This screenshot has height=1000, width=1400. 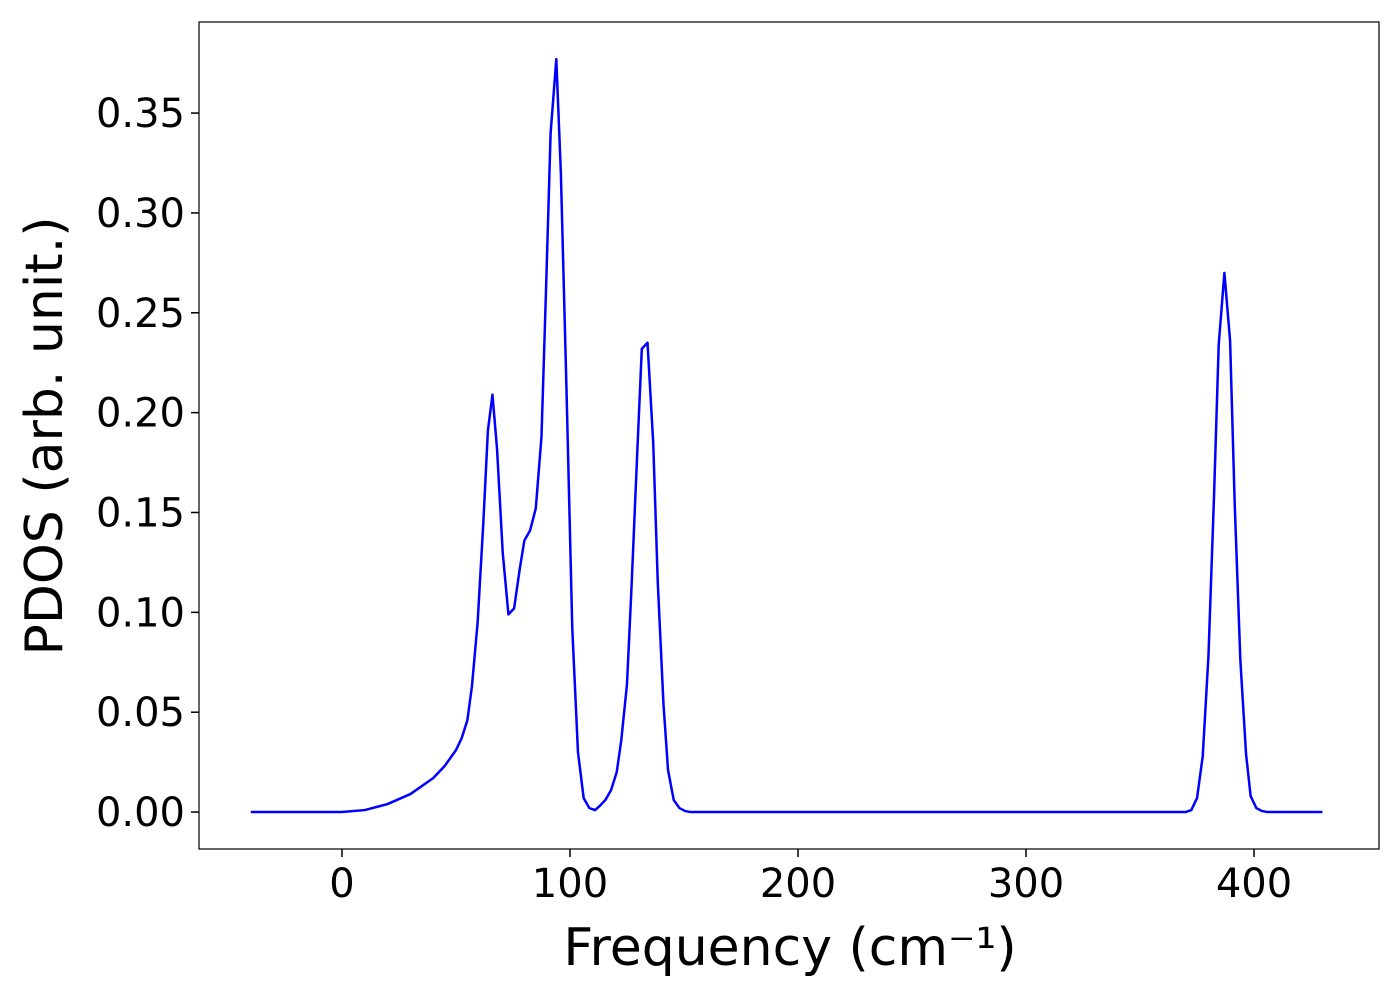 What do you see at coordinates (140, 114) in the screenshot?
I see `y-tick-label: 0.35` at bounding box center [140, 114].